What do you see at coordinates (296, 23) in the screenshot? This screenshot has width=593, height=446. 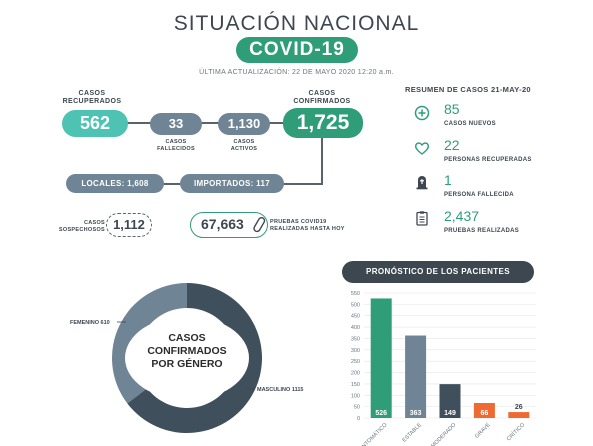 I see `page-title: SITUACIÓN NACIONAL` at bounding box center [296, 23].